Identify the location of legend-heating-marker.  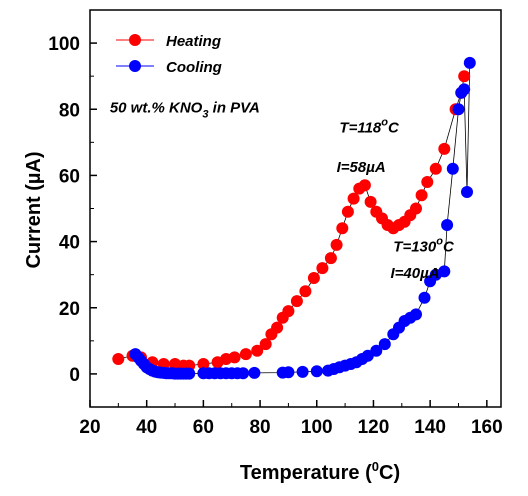
(135, 40).